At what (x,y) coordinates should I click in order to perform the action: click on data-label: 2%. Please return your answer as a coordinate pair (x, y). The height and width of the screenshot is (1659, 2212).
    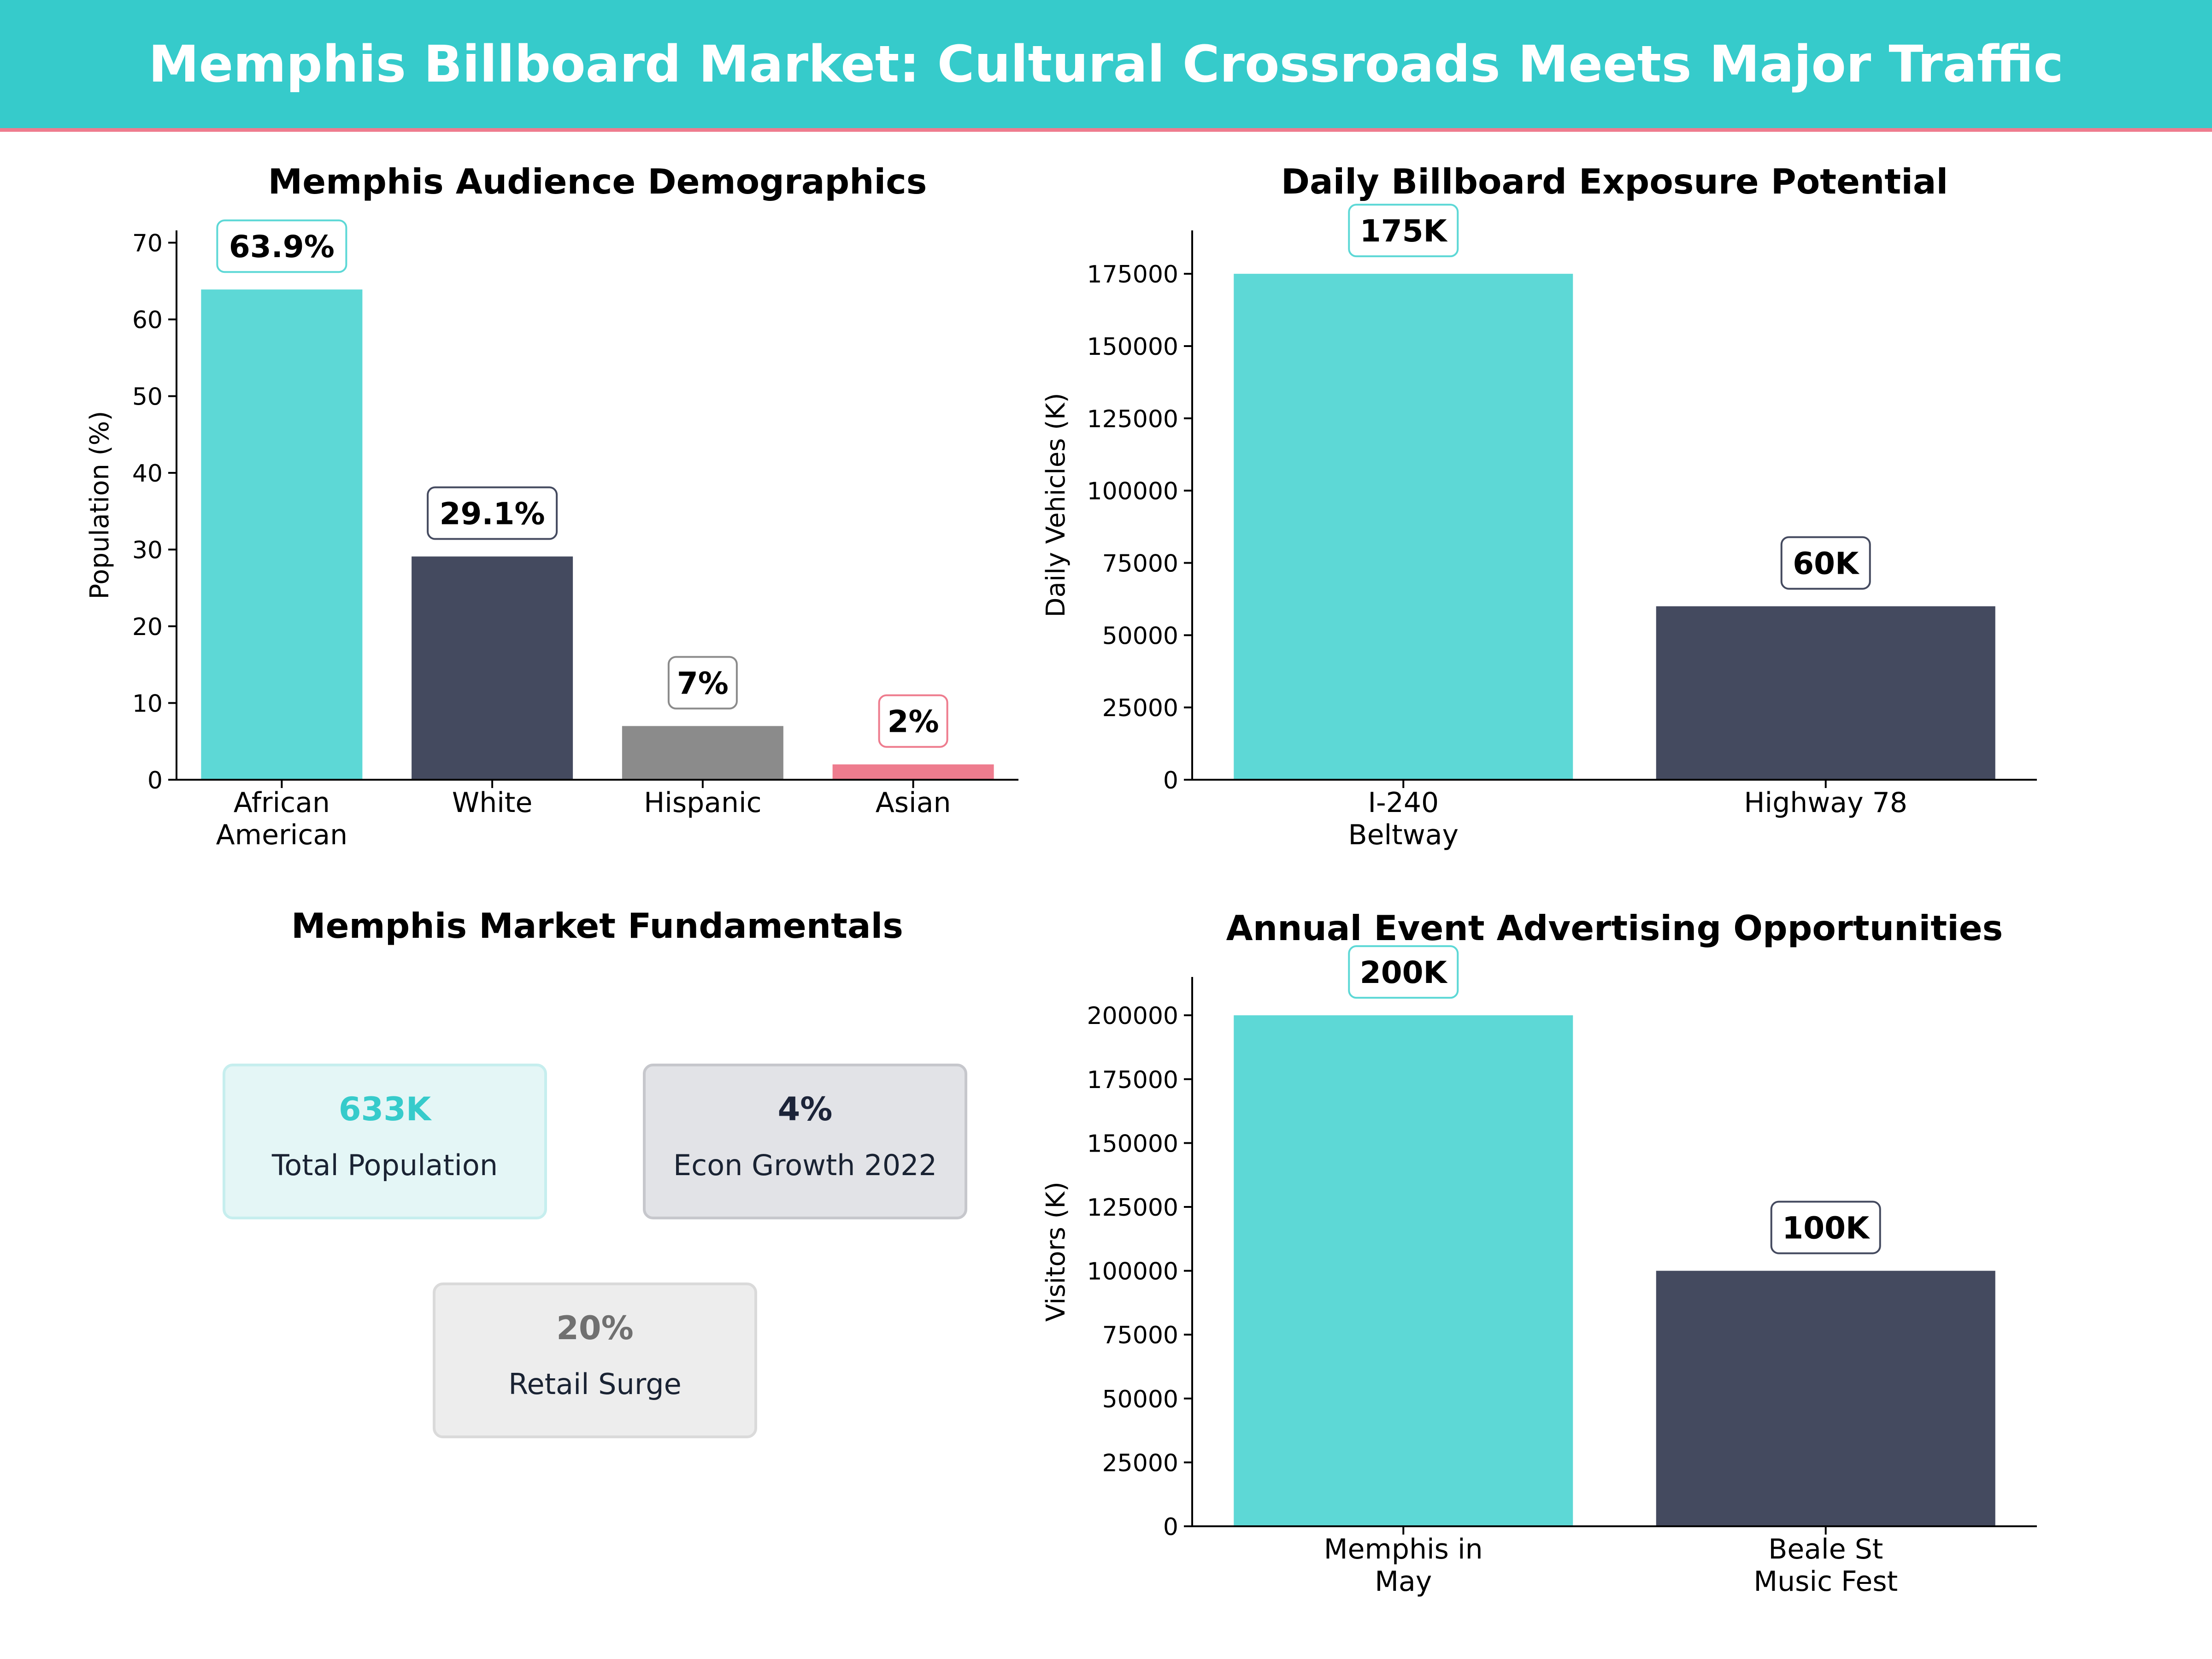
    Looking at the image, I should click on (913, 722).